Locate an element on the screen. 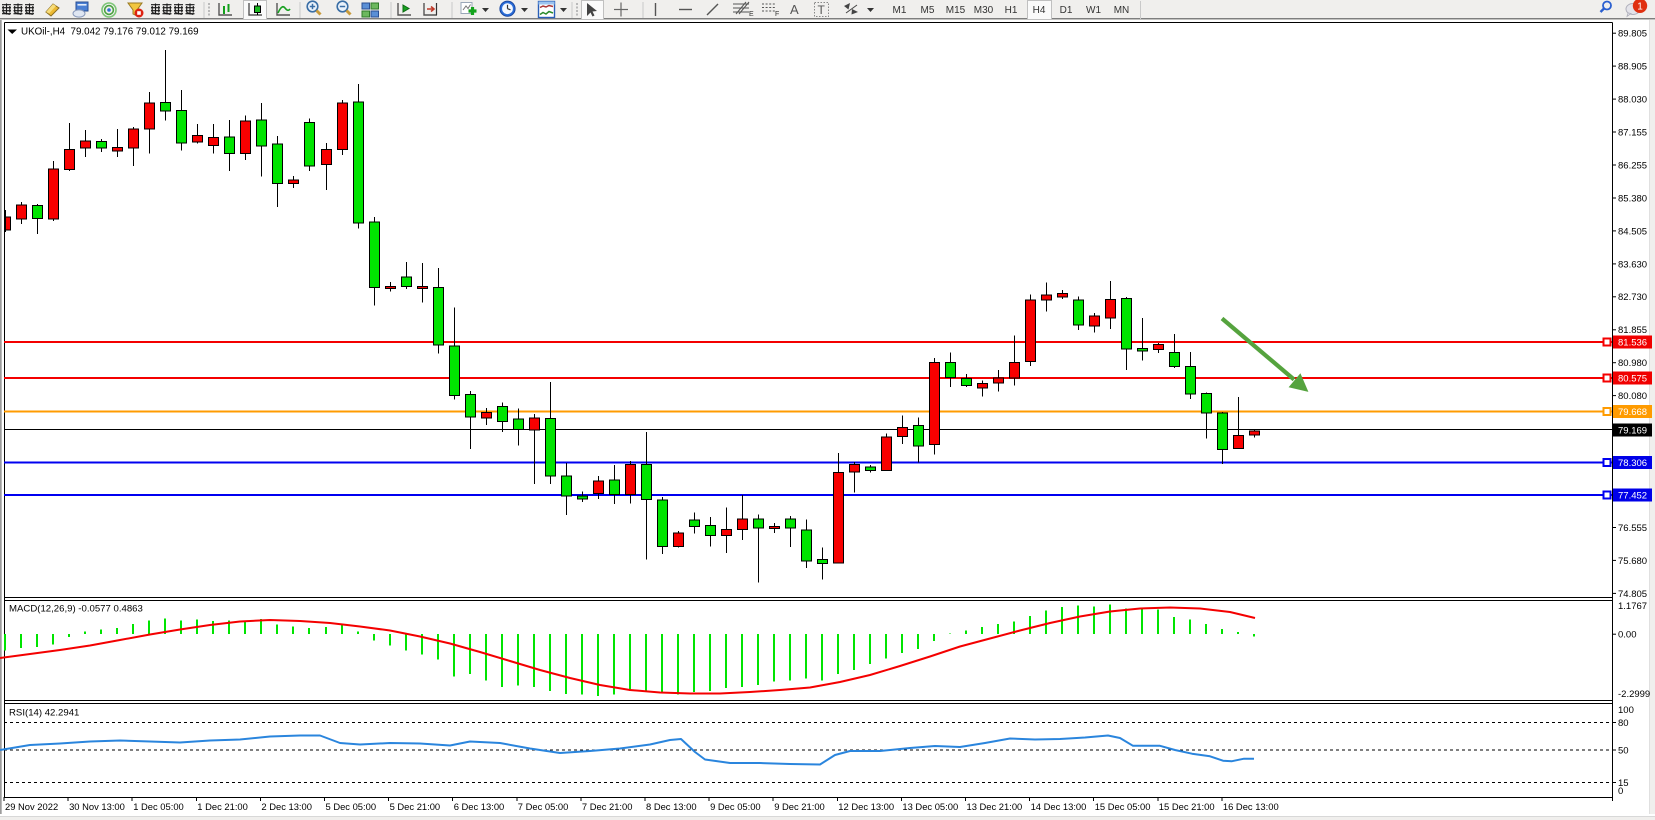  svg-text: 80 is located at coordinates (1623, 723).